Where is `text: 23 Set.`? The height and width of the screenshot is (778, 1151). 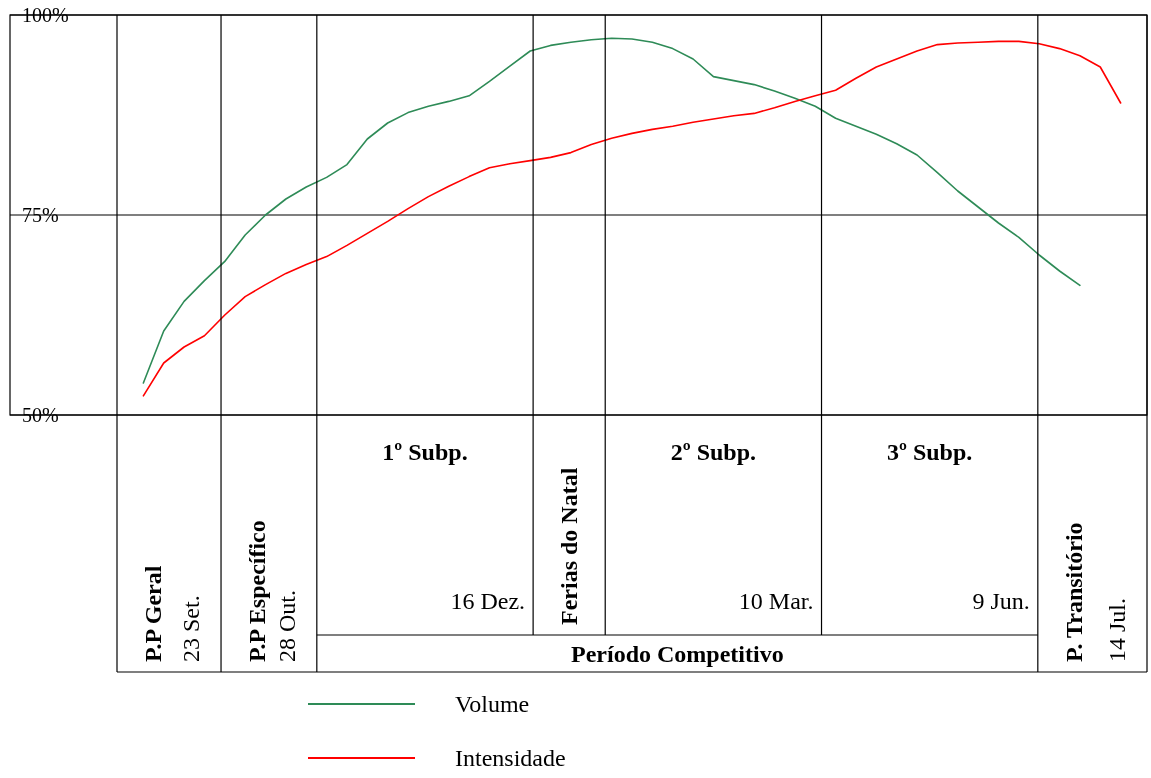 text: 23 Set. is located at coordinates (191, 628).